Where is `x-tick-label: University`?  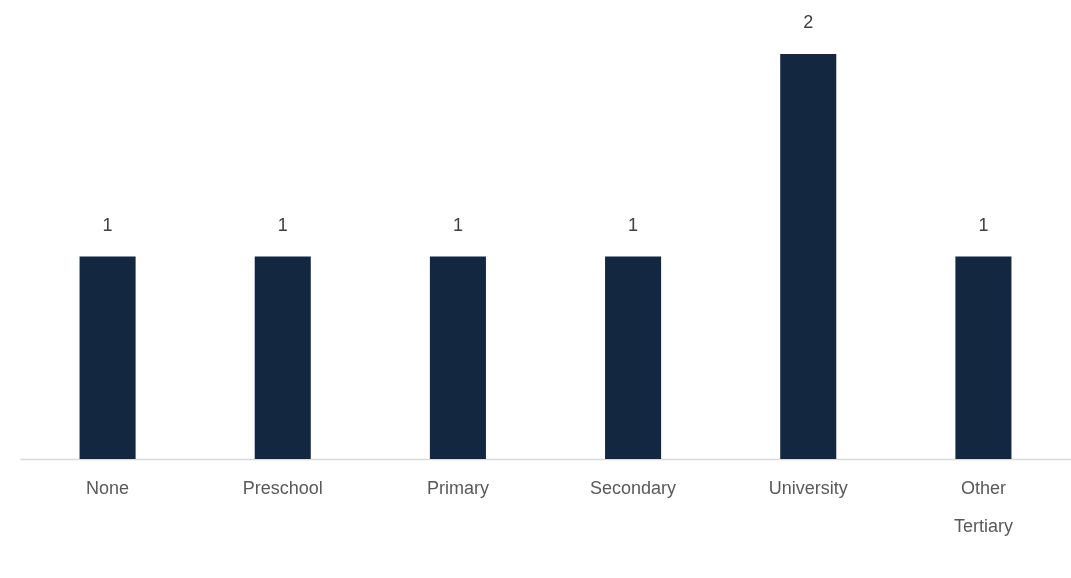 x-tick-label: University is located at coordinates (808, 487).